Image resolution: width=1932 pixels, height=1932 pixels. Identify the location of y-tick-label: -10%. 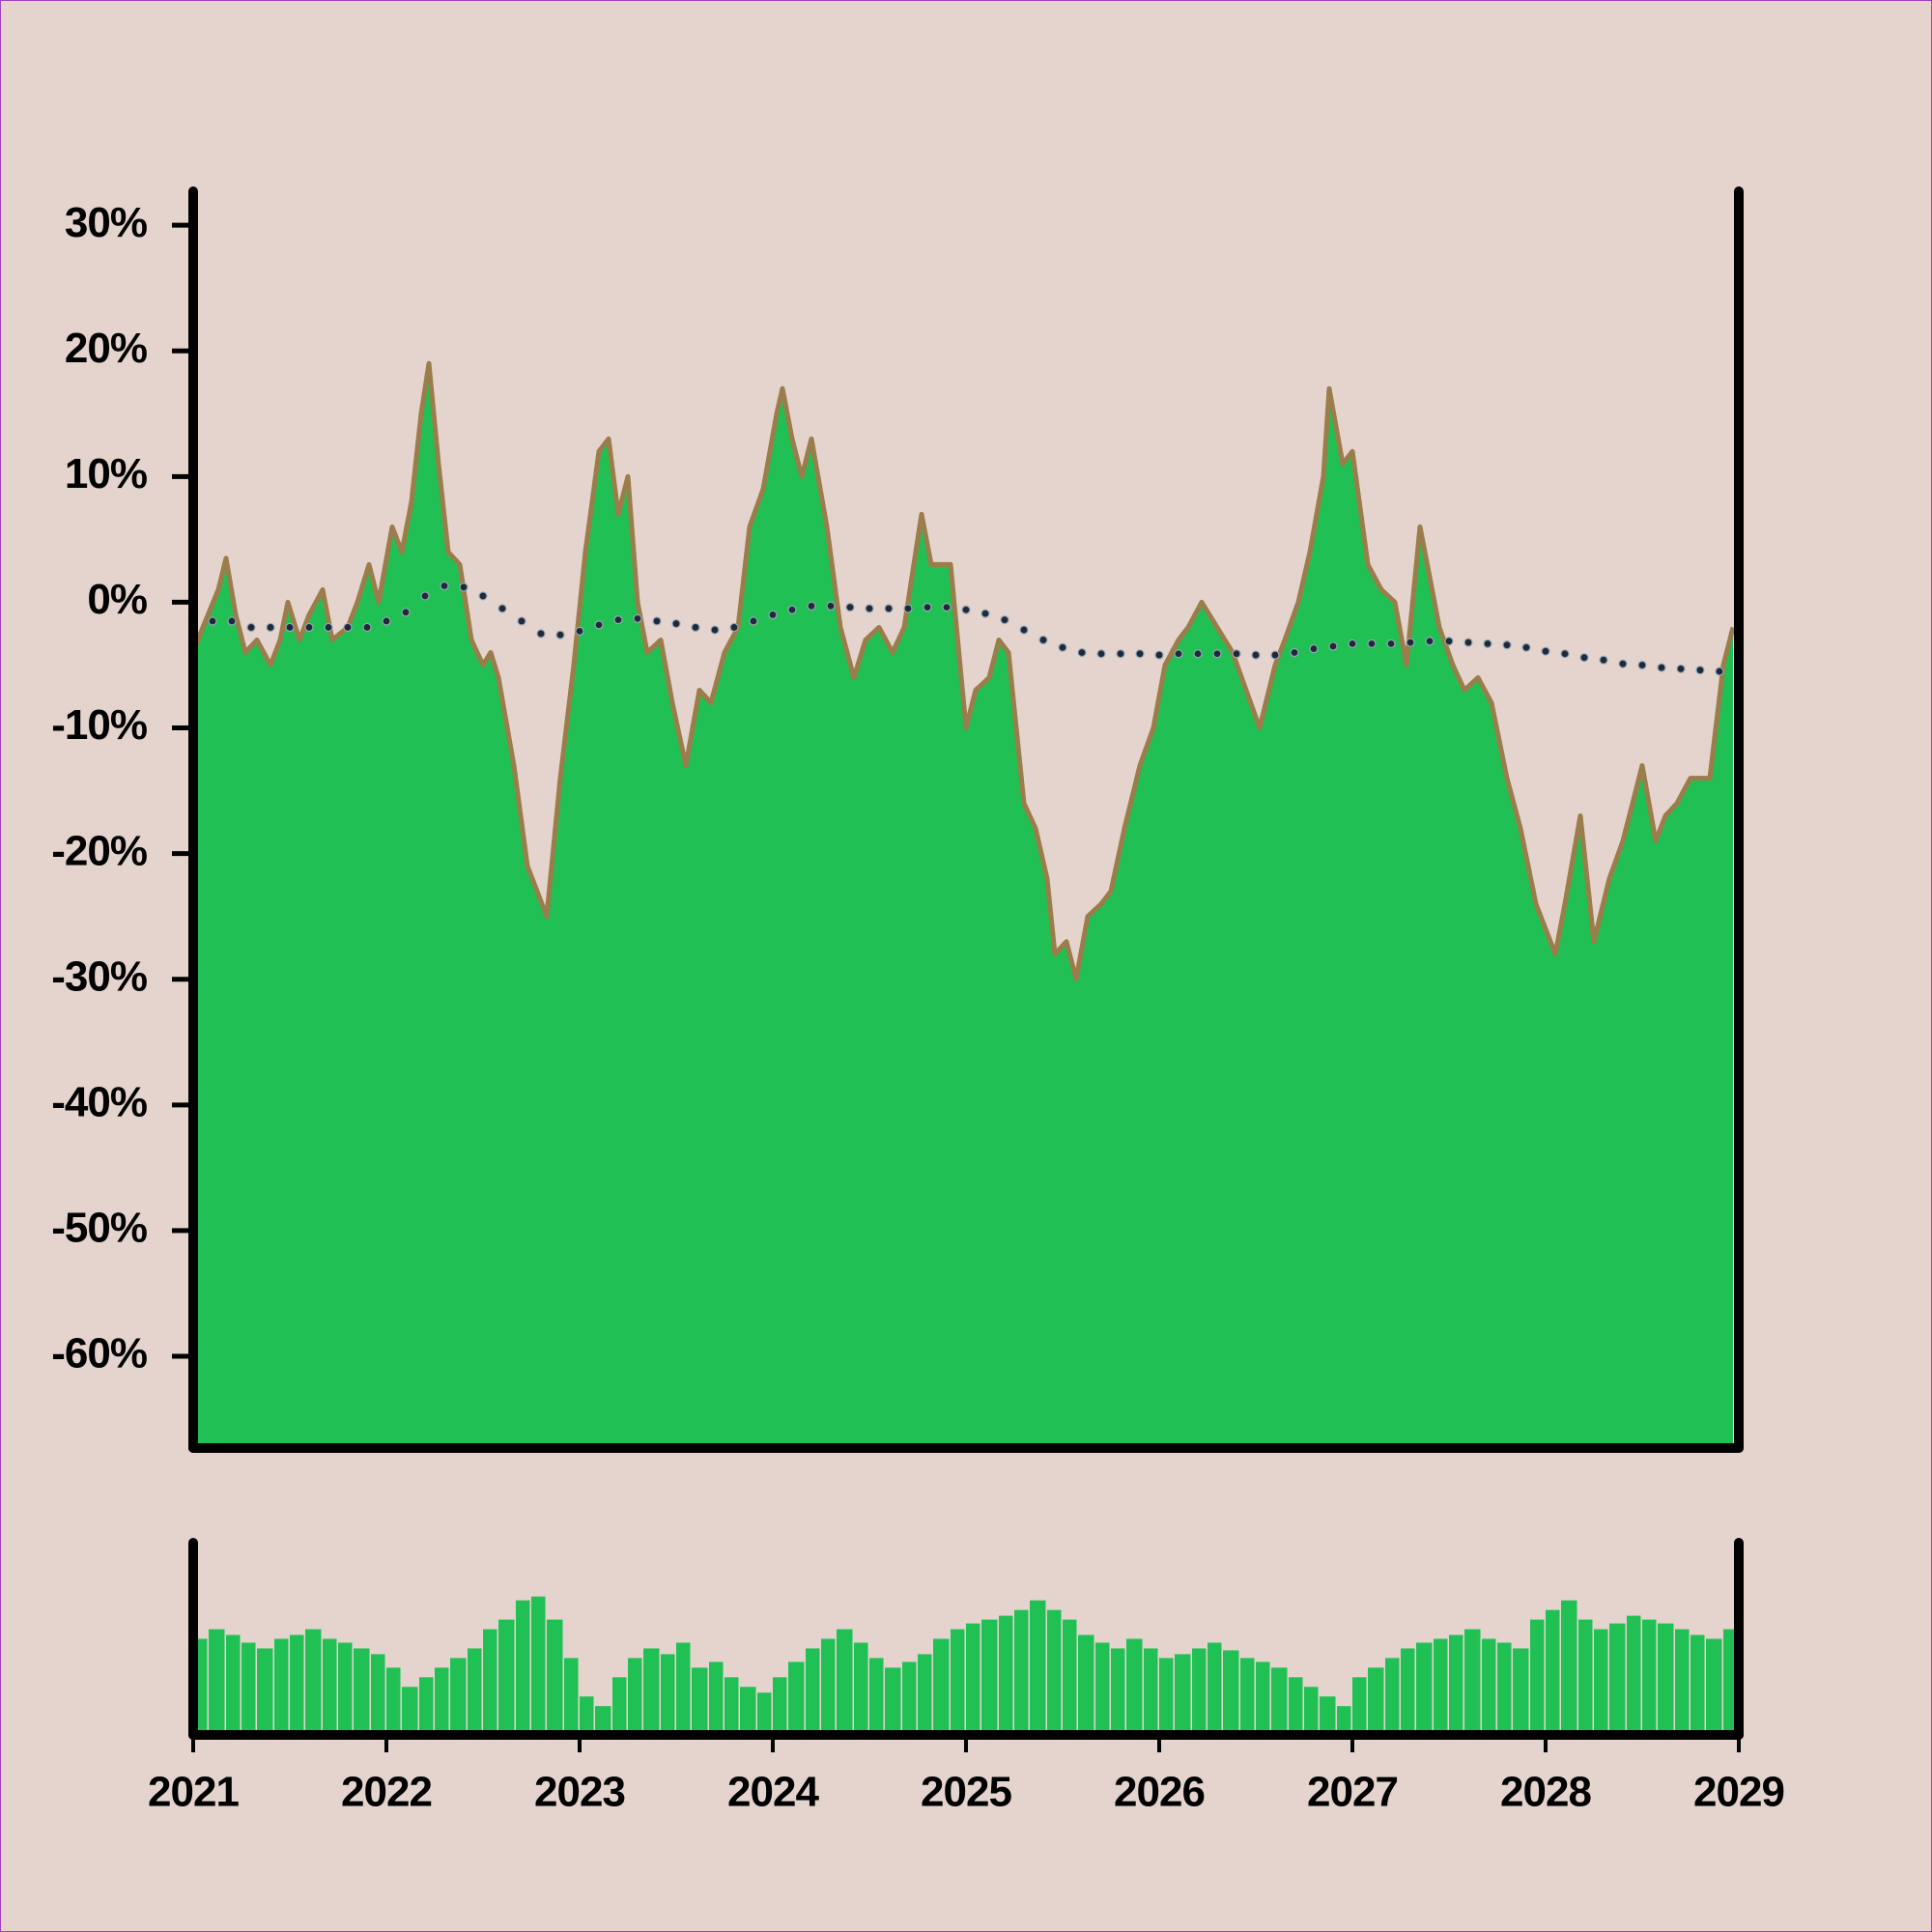
(99, 725).